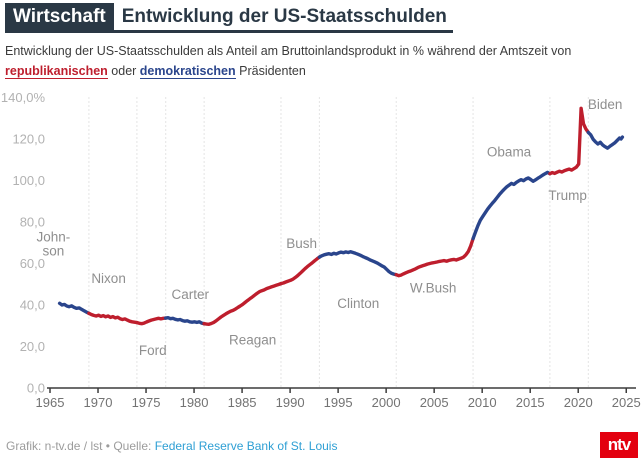 This screenshot has width=642, height=463. I want to click on president-label: Reagan, so click(252, 339).